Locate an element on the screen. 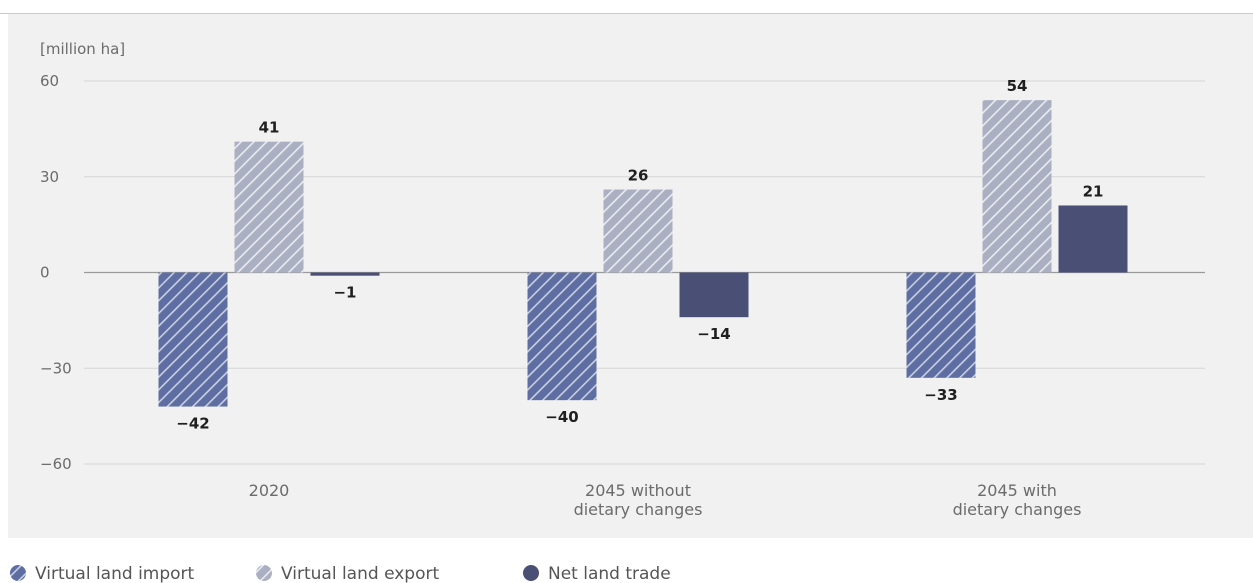 The image size is (1253, 583). y-axis-unit-label: [million ha] is located at coordinates (82, 49).